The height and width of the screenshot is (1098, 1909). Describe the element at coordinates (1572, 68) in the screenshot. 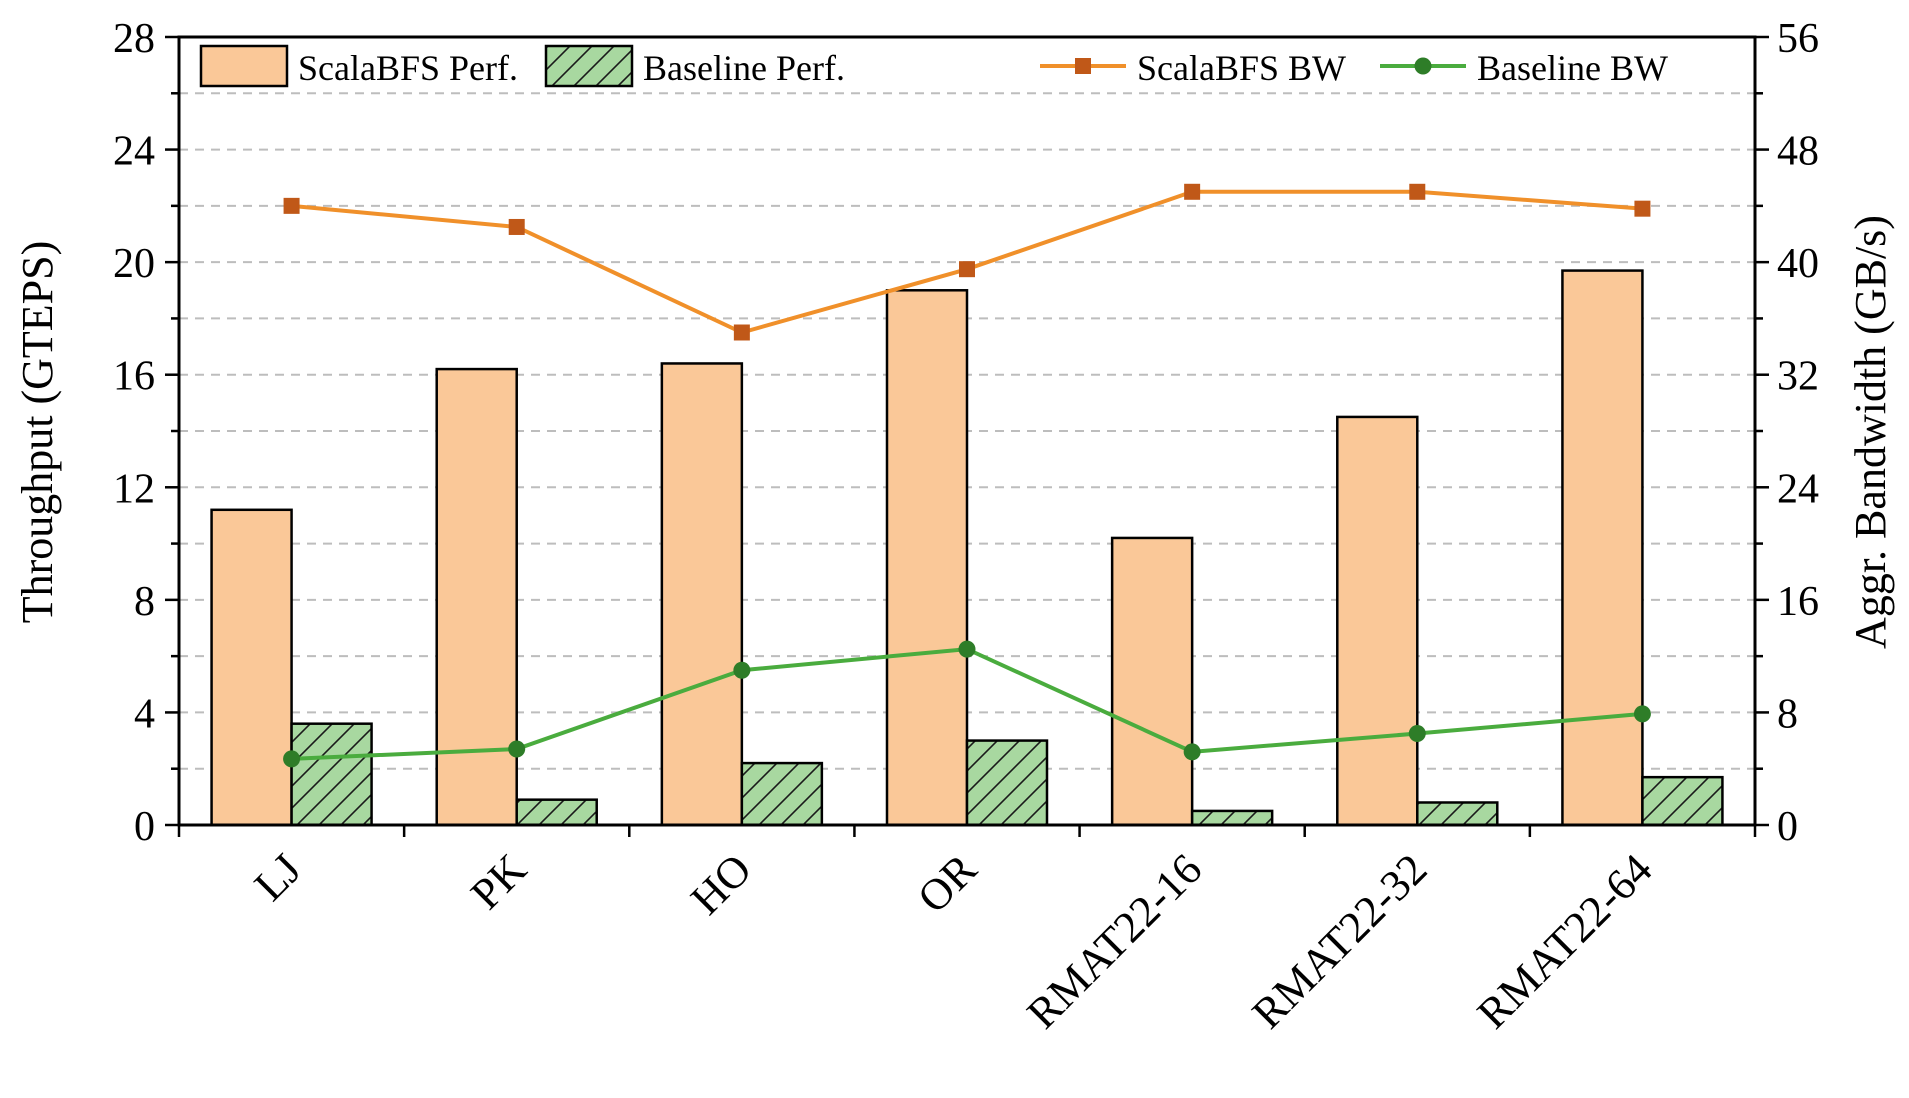

I see `legend-label-baseline-bw: Baseline BW` at that location.